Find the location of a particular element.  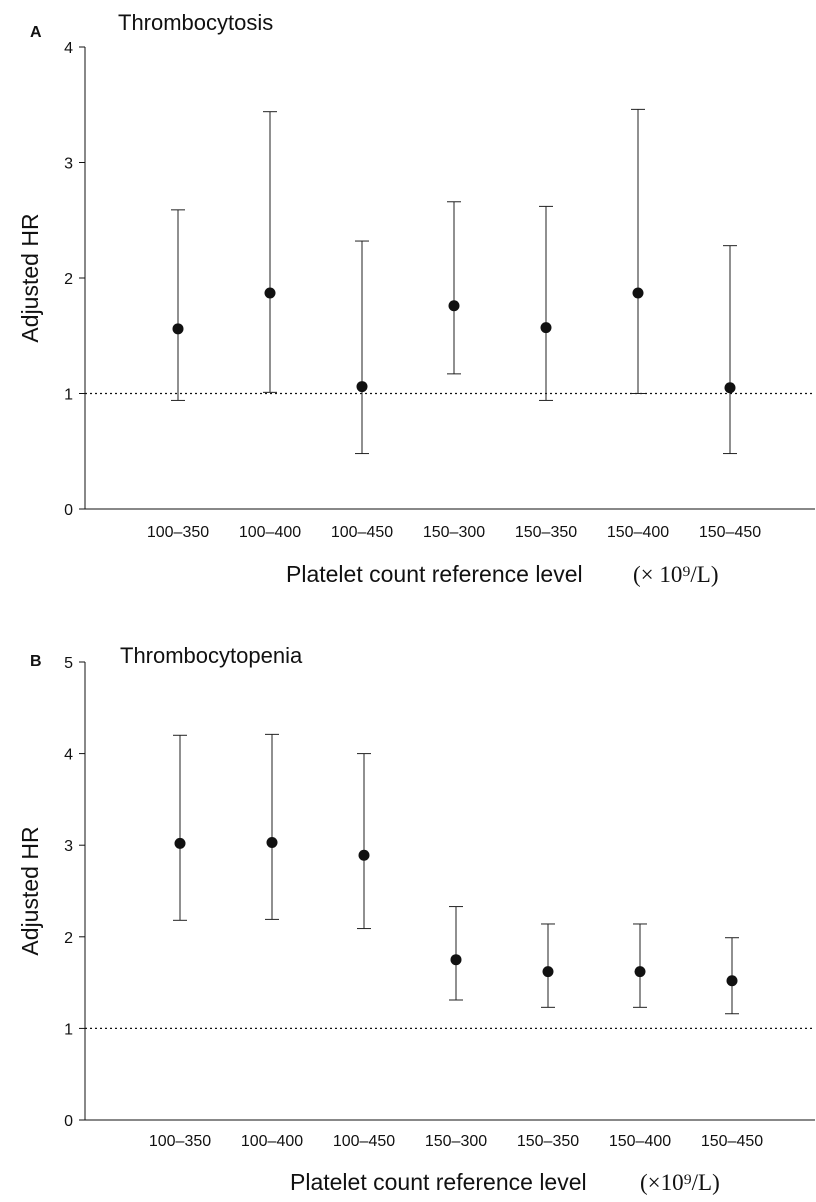

chart-title: Thrombocytopenia is located at coordinates (211, 655).